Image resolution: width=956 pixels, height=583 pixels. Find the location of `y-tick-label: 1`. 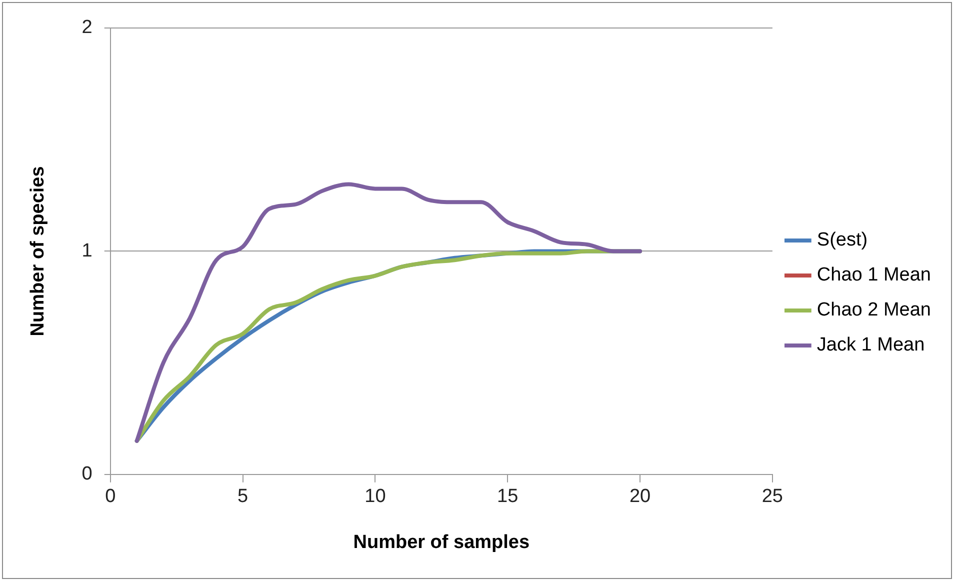

y-tick-label: 1 is located at coordinates (87, 251).